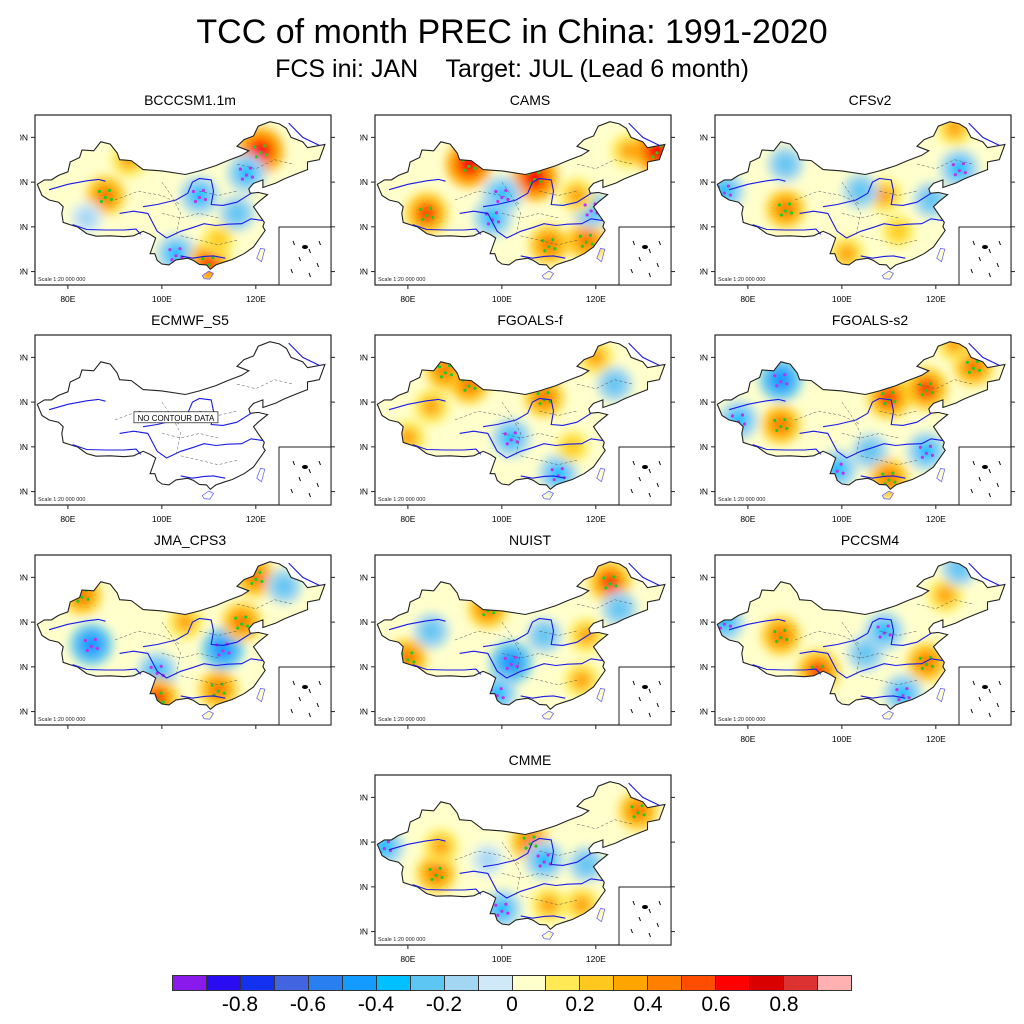  What do you see at coordinates (784, 1004) in the screenshot?
I see `colorbar-tick-label: 0.8` at bounding box center [784, 1004].